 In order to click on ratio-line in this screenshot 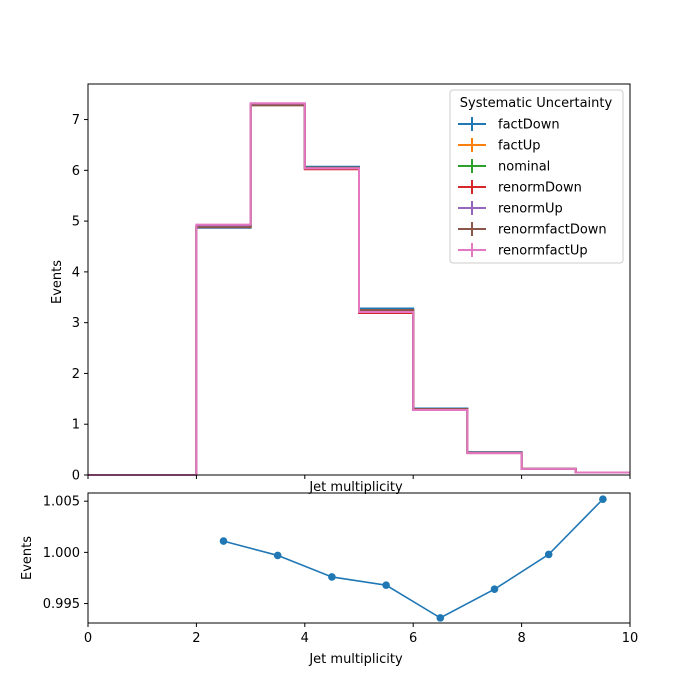, I will do `click(413, 558)`.